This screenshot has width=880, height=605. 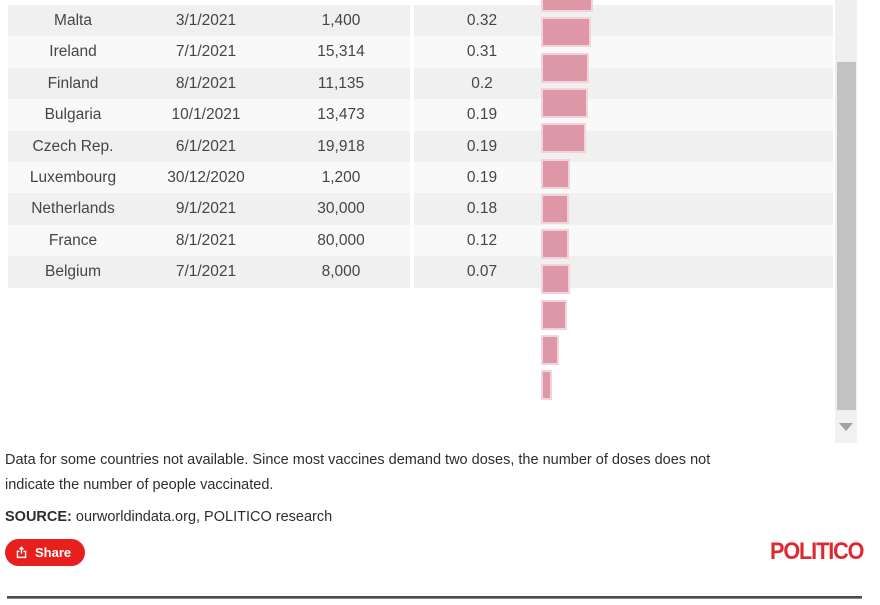 I want to click on country-cell: Ireland, so click(x=73, y=52).